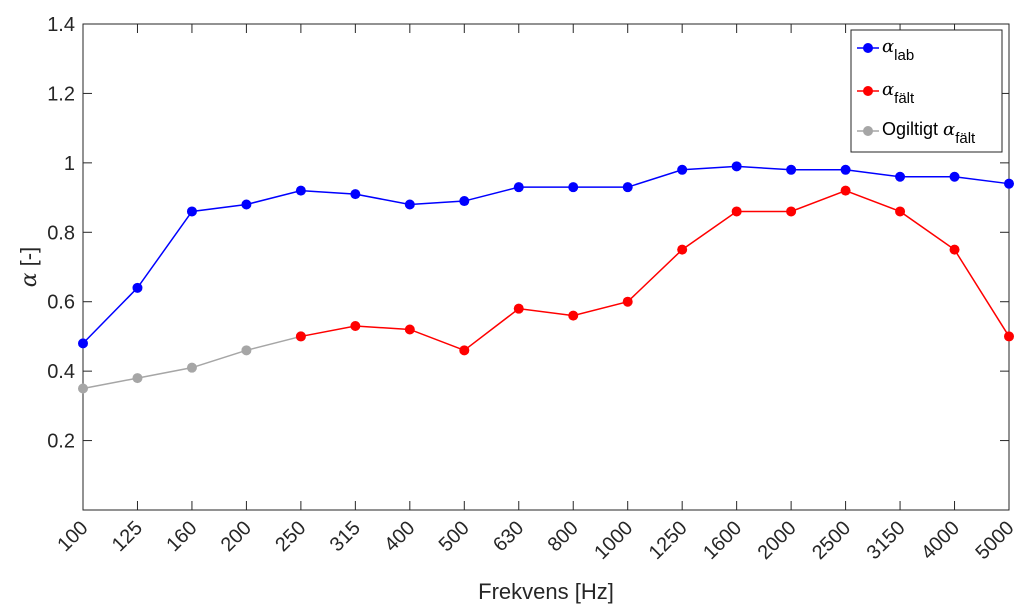 The image size is (1022, 608). What do you see at coordinates (69, 164) in the screenshot?
I see `y-tick-label: 1` at bounding box center [69, 164].